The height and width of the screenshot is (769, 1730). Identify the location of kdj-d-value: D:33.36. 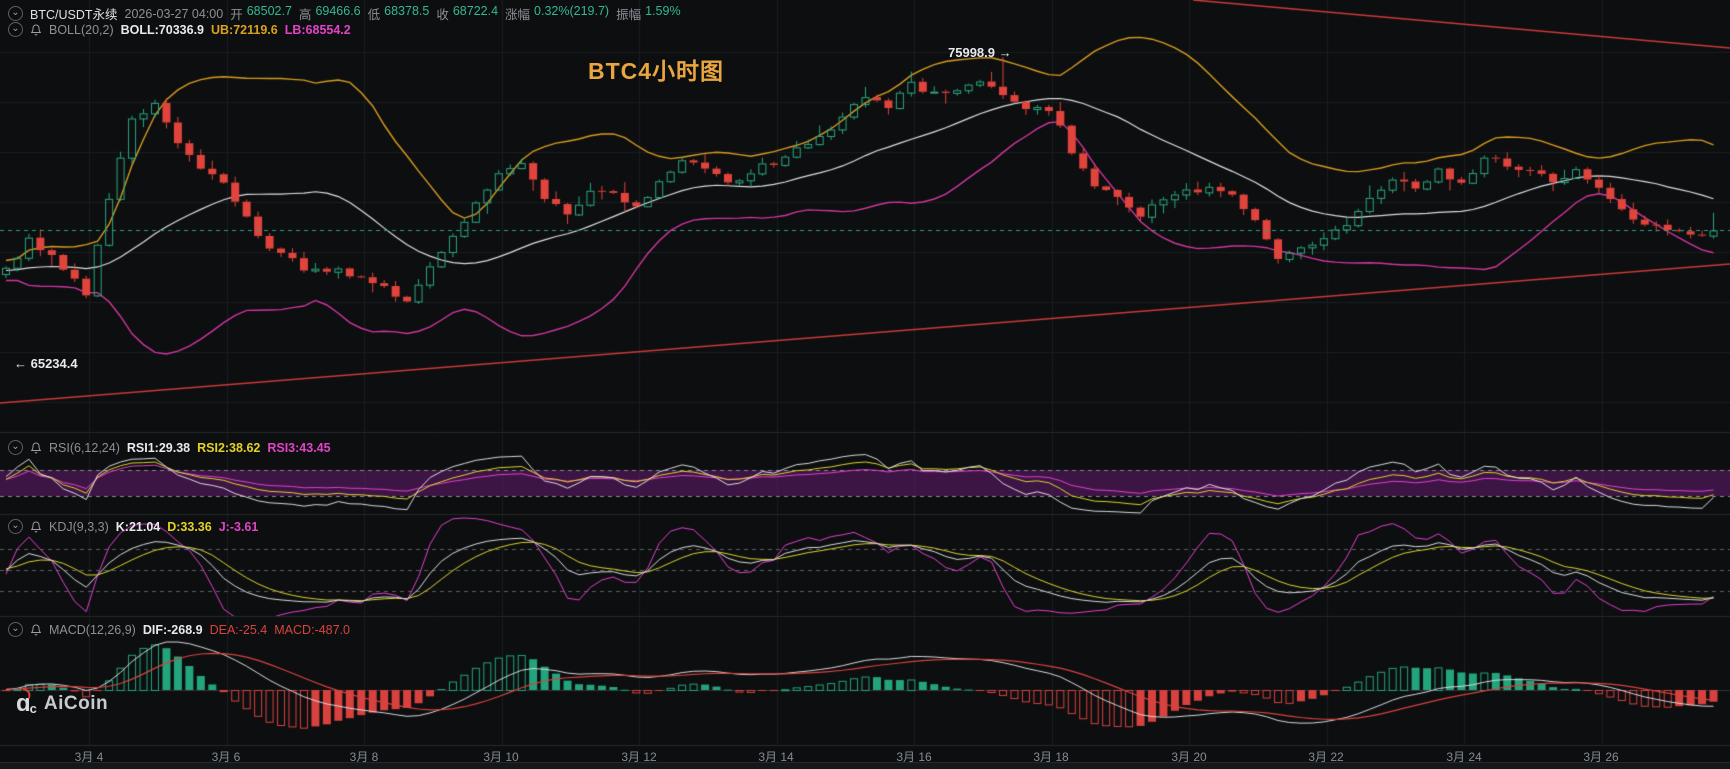
(189, 526).